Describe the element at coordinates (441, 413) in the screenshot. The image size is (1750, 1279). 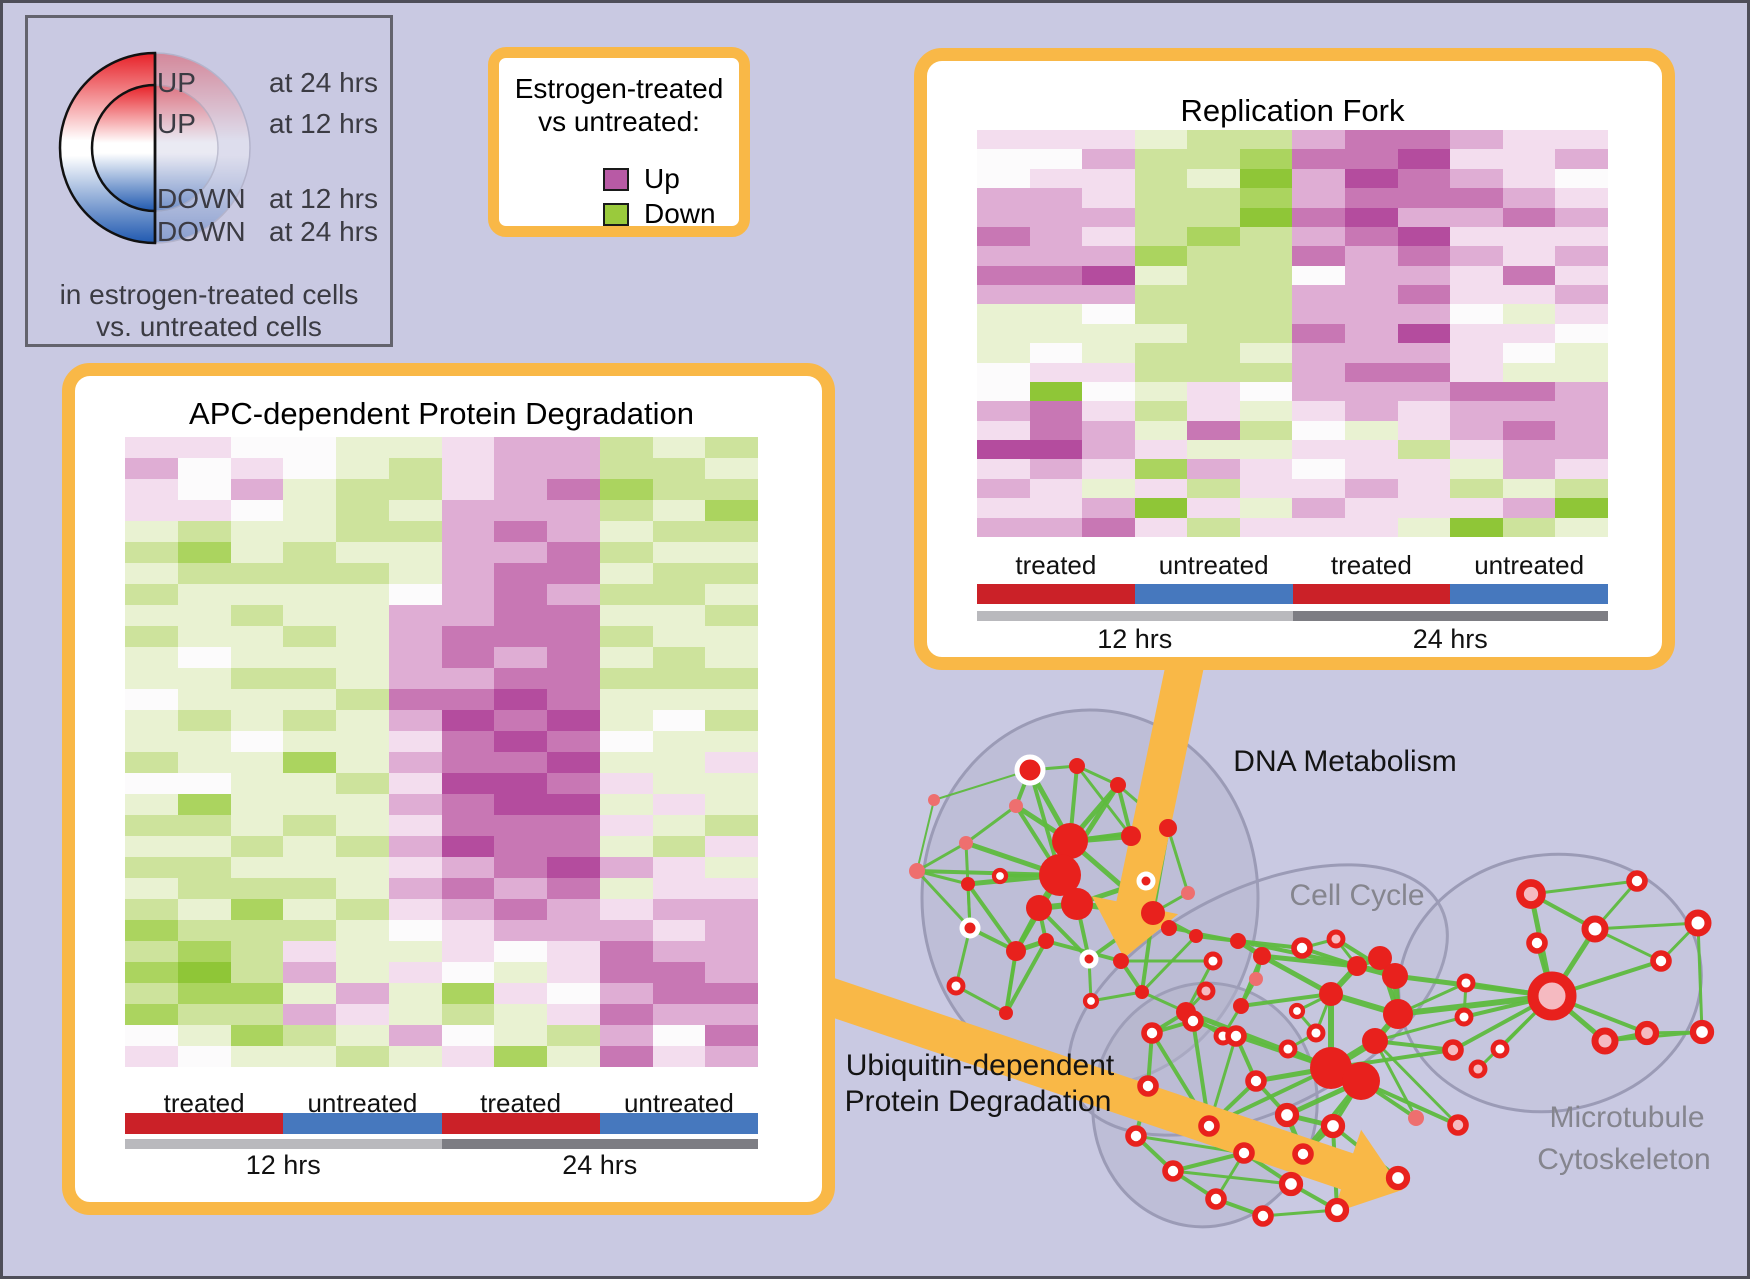
I see `apc-degradation-title: APC-dependent Protein Degradation` at that location.